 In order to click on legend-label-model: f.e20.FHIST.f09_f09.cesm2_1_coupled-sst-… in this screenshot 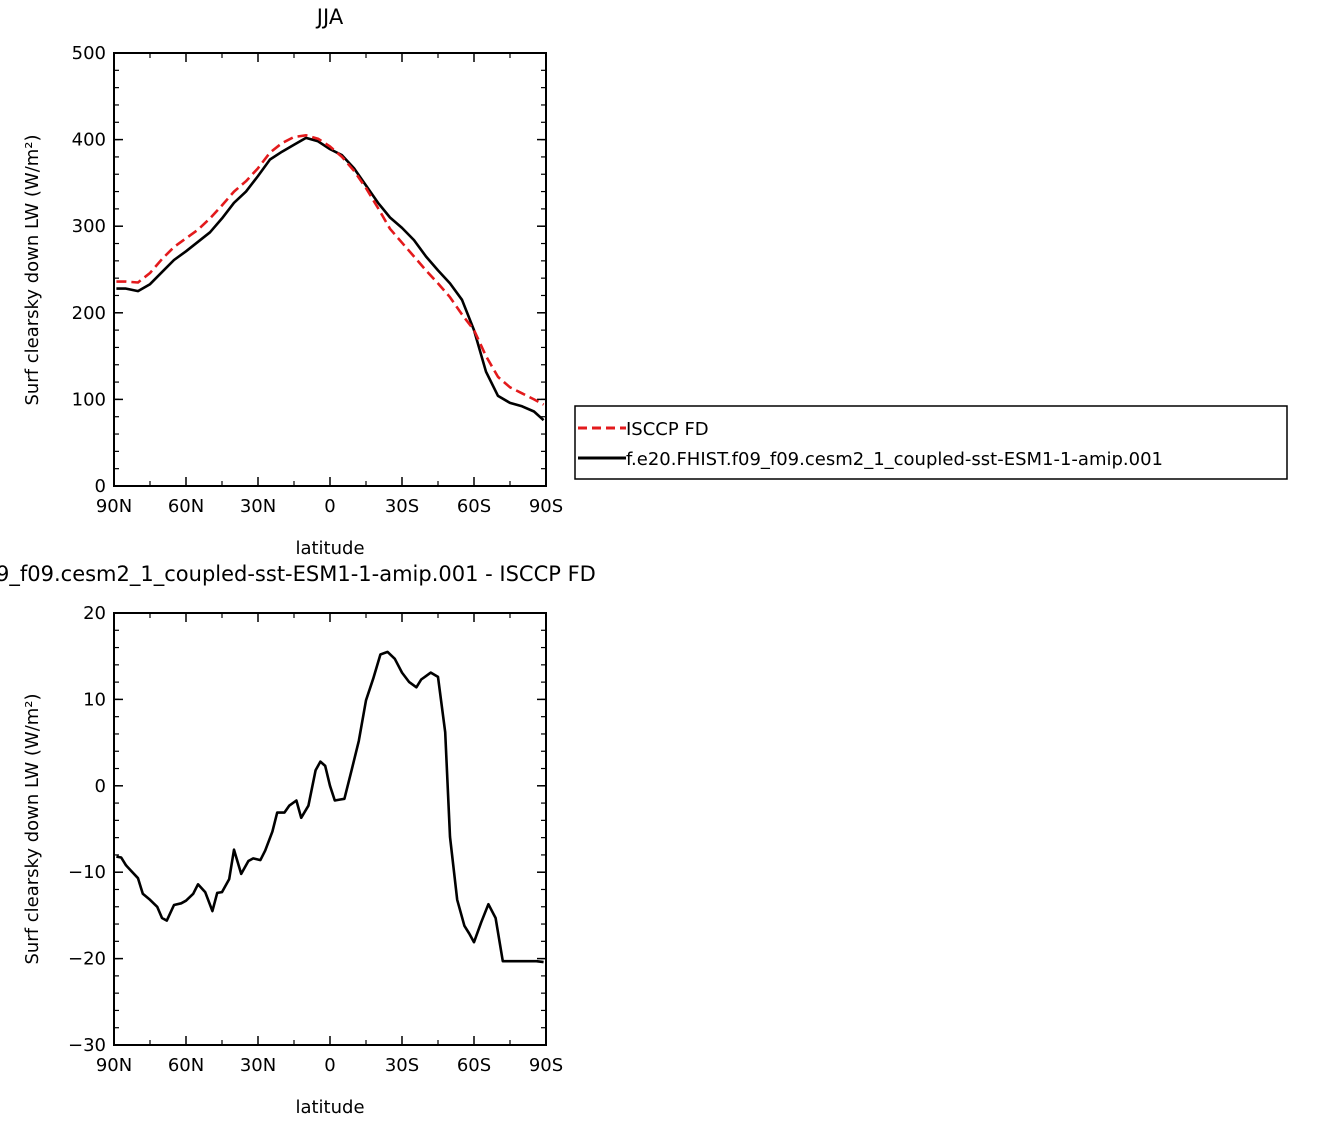, I will do `click(894, 459)`.